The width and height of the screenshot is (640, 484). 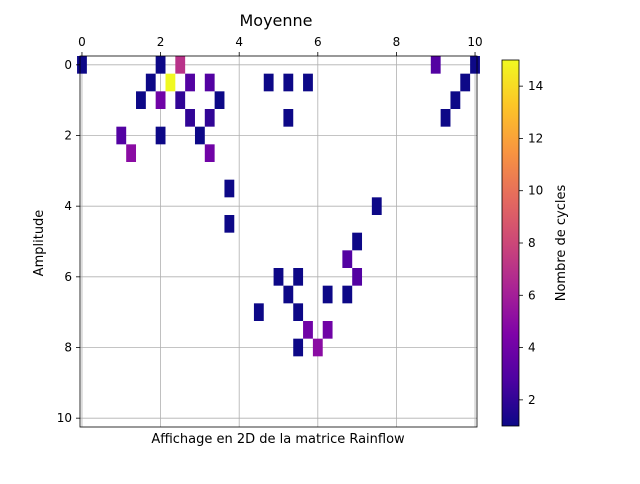 What do you see at coordinates (239, 42) in the screenshot?
I see `x-tick-label: 4` at bounding box center [239, 42].